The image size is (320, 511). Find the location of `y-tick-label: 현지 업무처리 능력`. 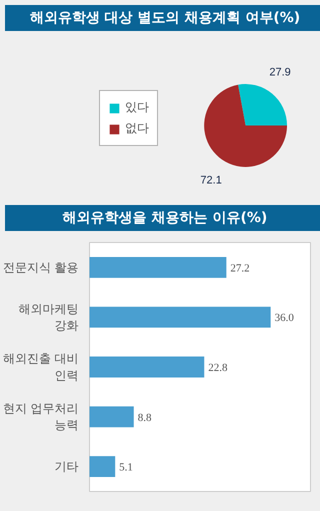

y-tick-label: 현지 업무처리 능력 is located at coordinates (41, 416).